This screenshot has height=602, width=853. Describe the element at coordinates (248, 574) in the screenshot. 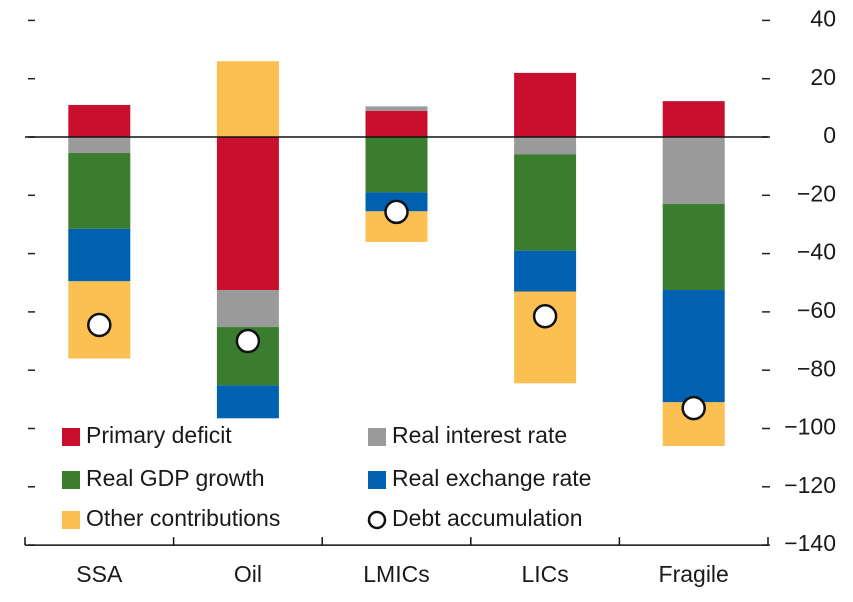

I see `x-tick-label: Oil` at that location.